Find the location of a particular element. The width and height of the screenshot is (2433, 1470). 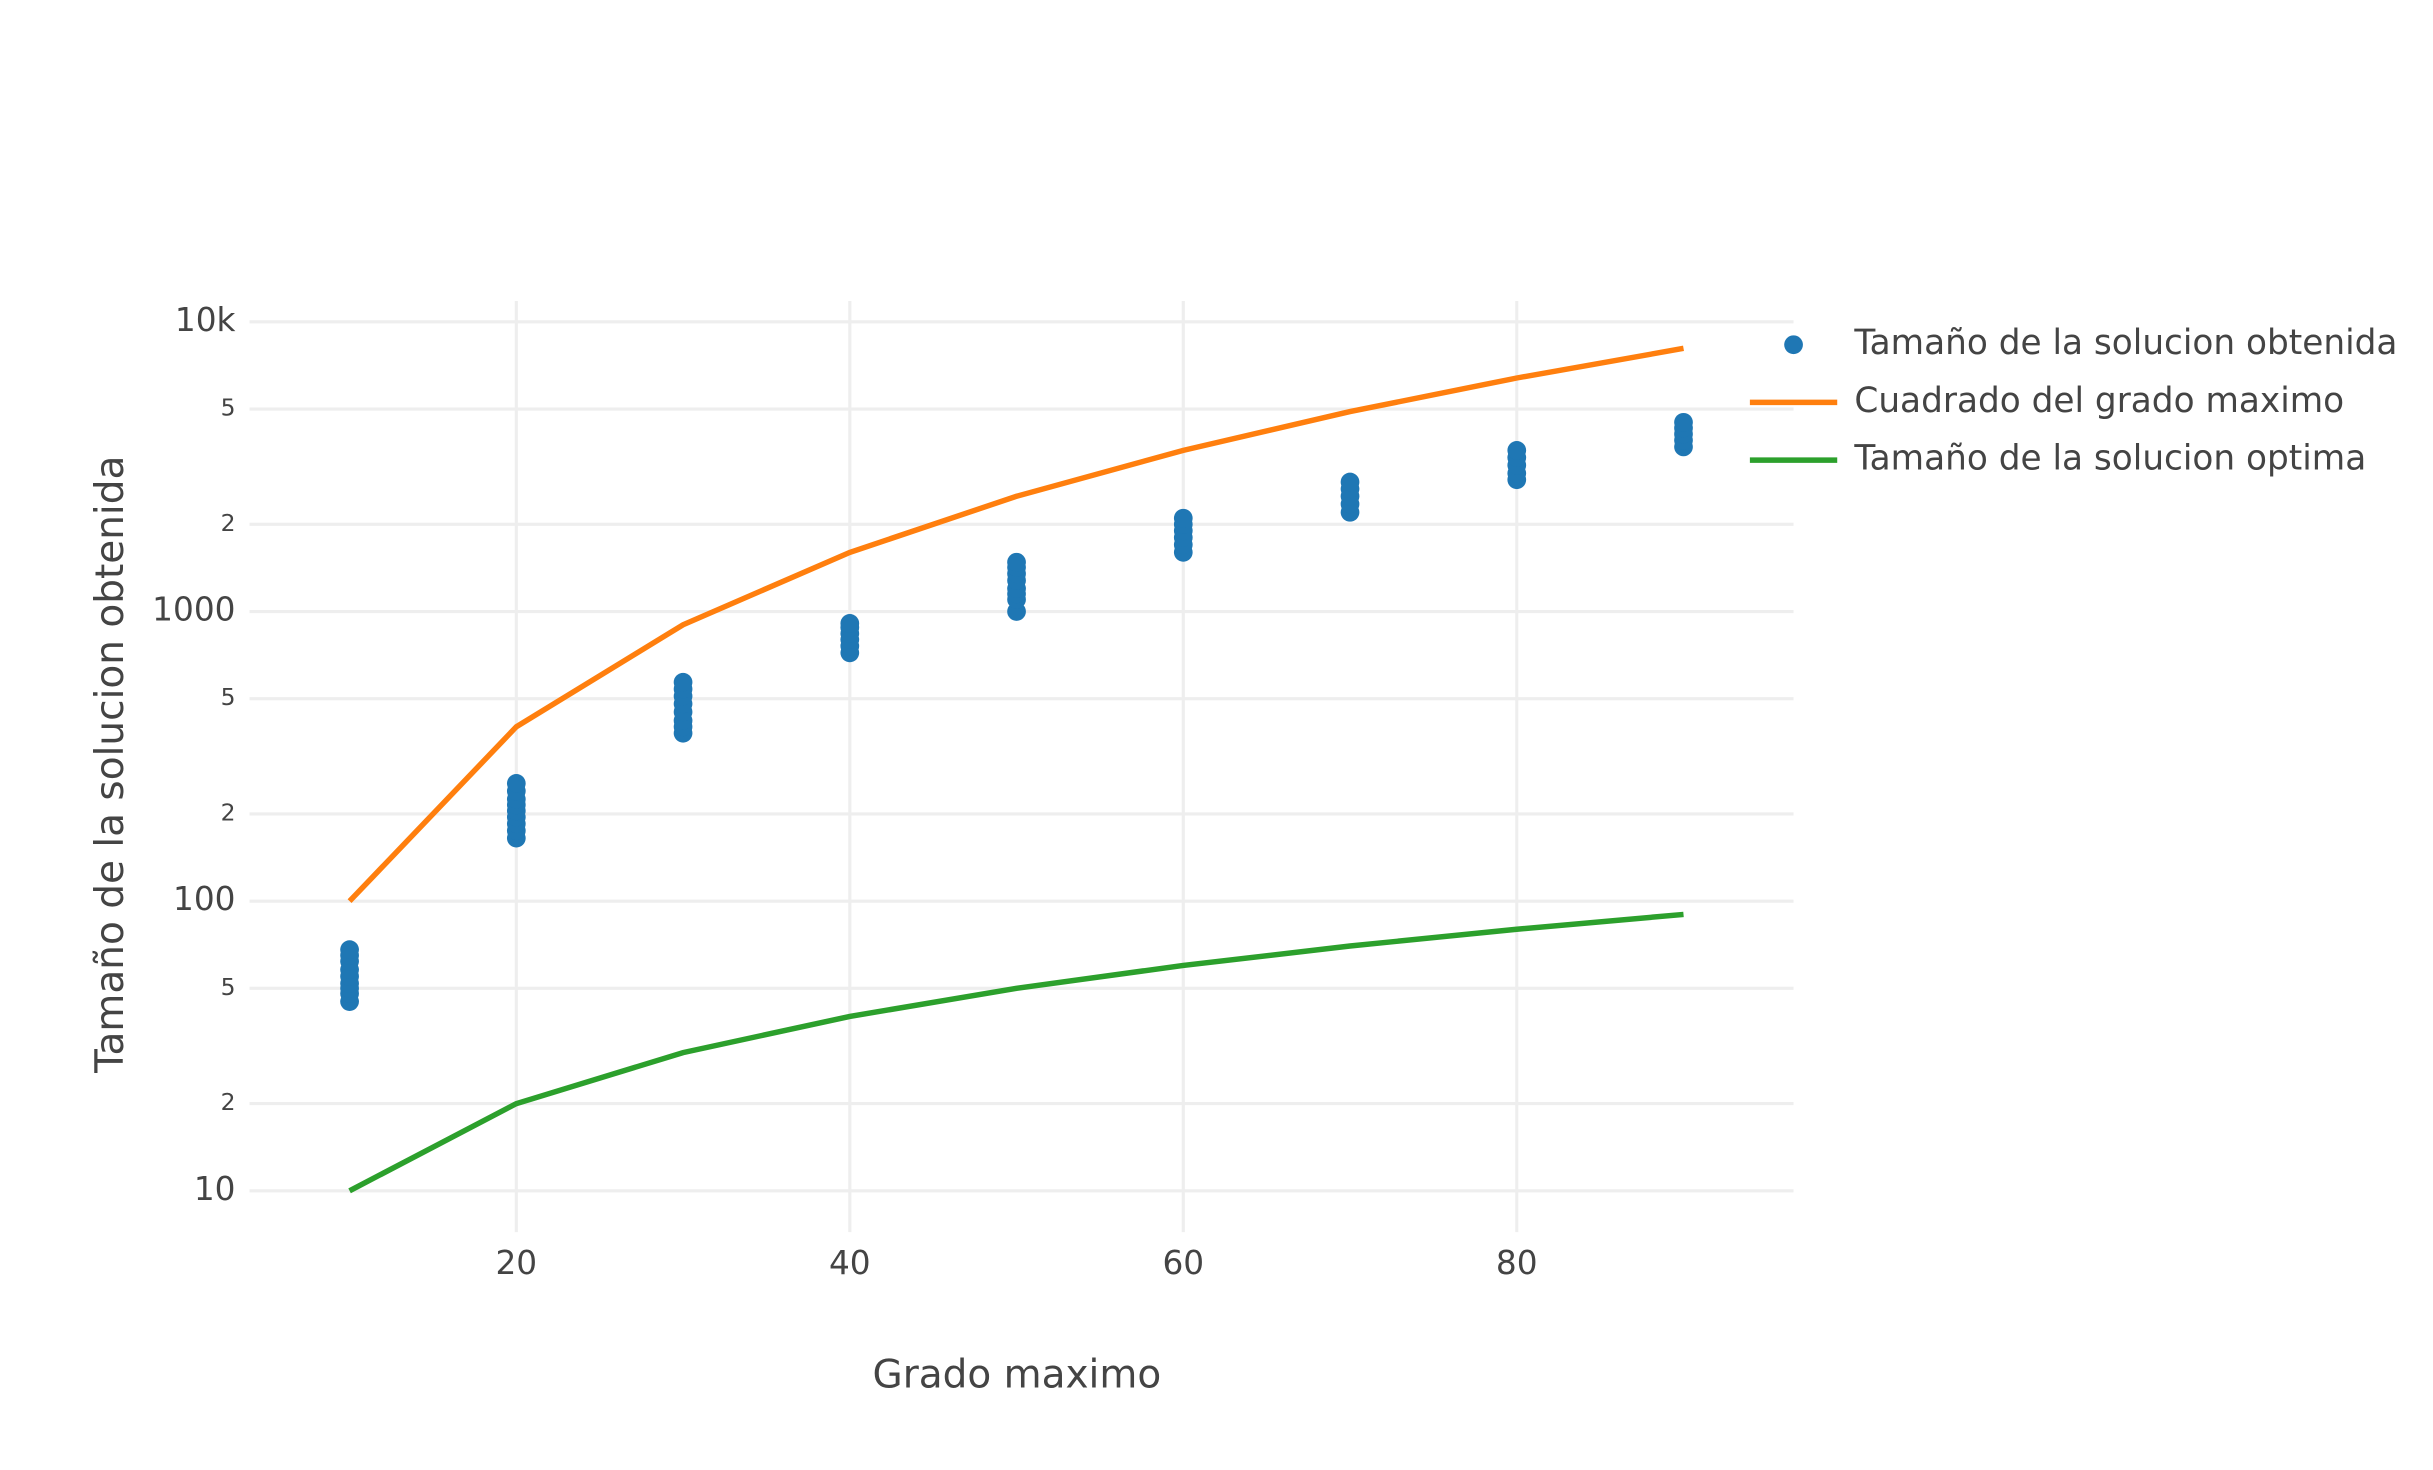

y-axis-title: Tamaño de la solucion obtenida is located at coordinates (110, 765).